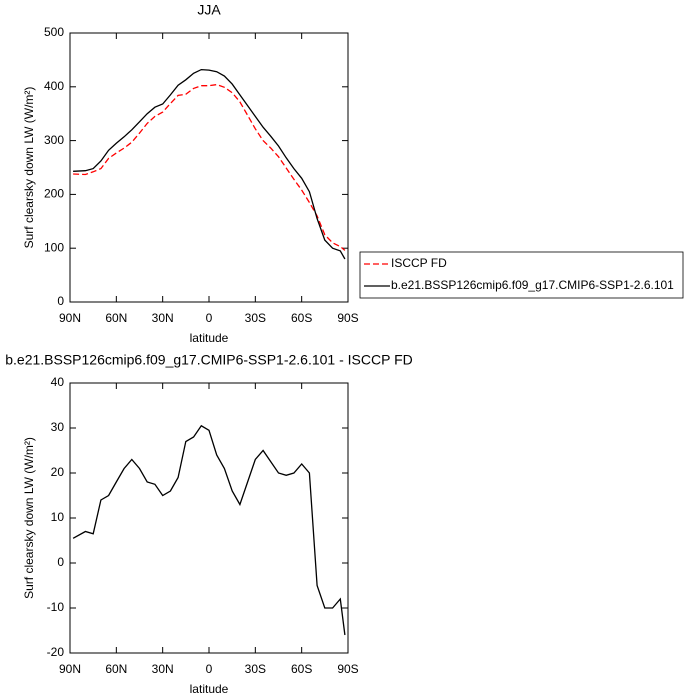  I want to click on y-tick-label: 500, so click(54, 32).